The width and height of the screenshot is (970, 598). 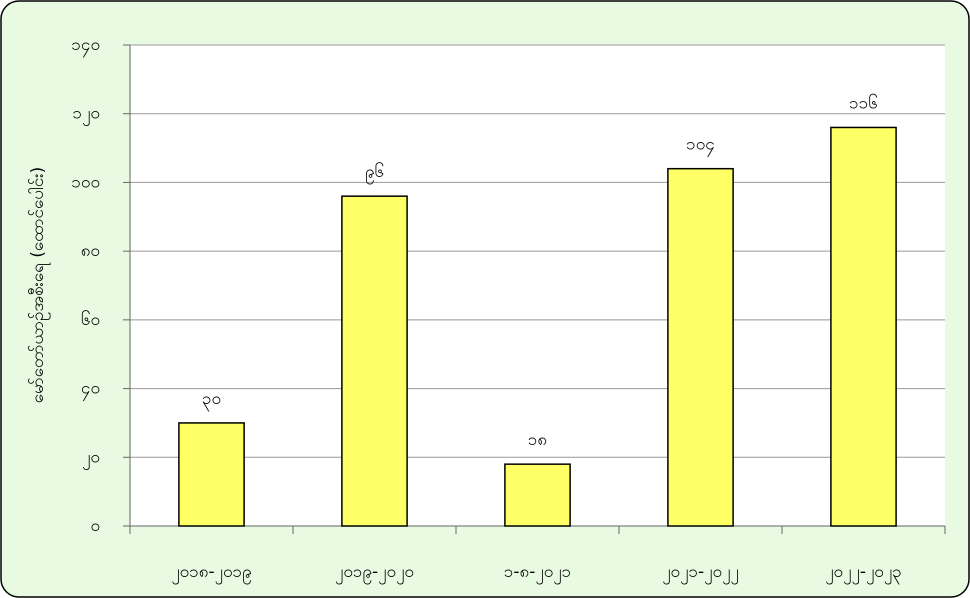 I want to click on y-axis-label: မော်တော်ယာဉ်အစီးရေ (ထောင်ပေါင်း), so click(x=39, y=285).